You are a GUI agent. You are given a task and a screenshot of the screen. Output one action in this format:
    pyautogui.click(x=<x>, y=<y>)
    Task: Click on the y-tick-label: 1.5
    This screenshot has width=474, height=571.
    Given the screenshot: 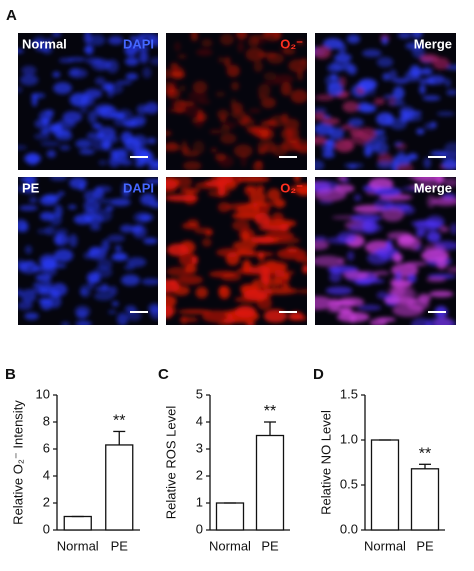 What is the action you would take?
    pyautogui.click(x=349, y=393)
    